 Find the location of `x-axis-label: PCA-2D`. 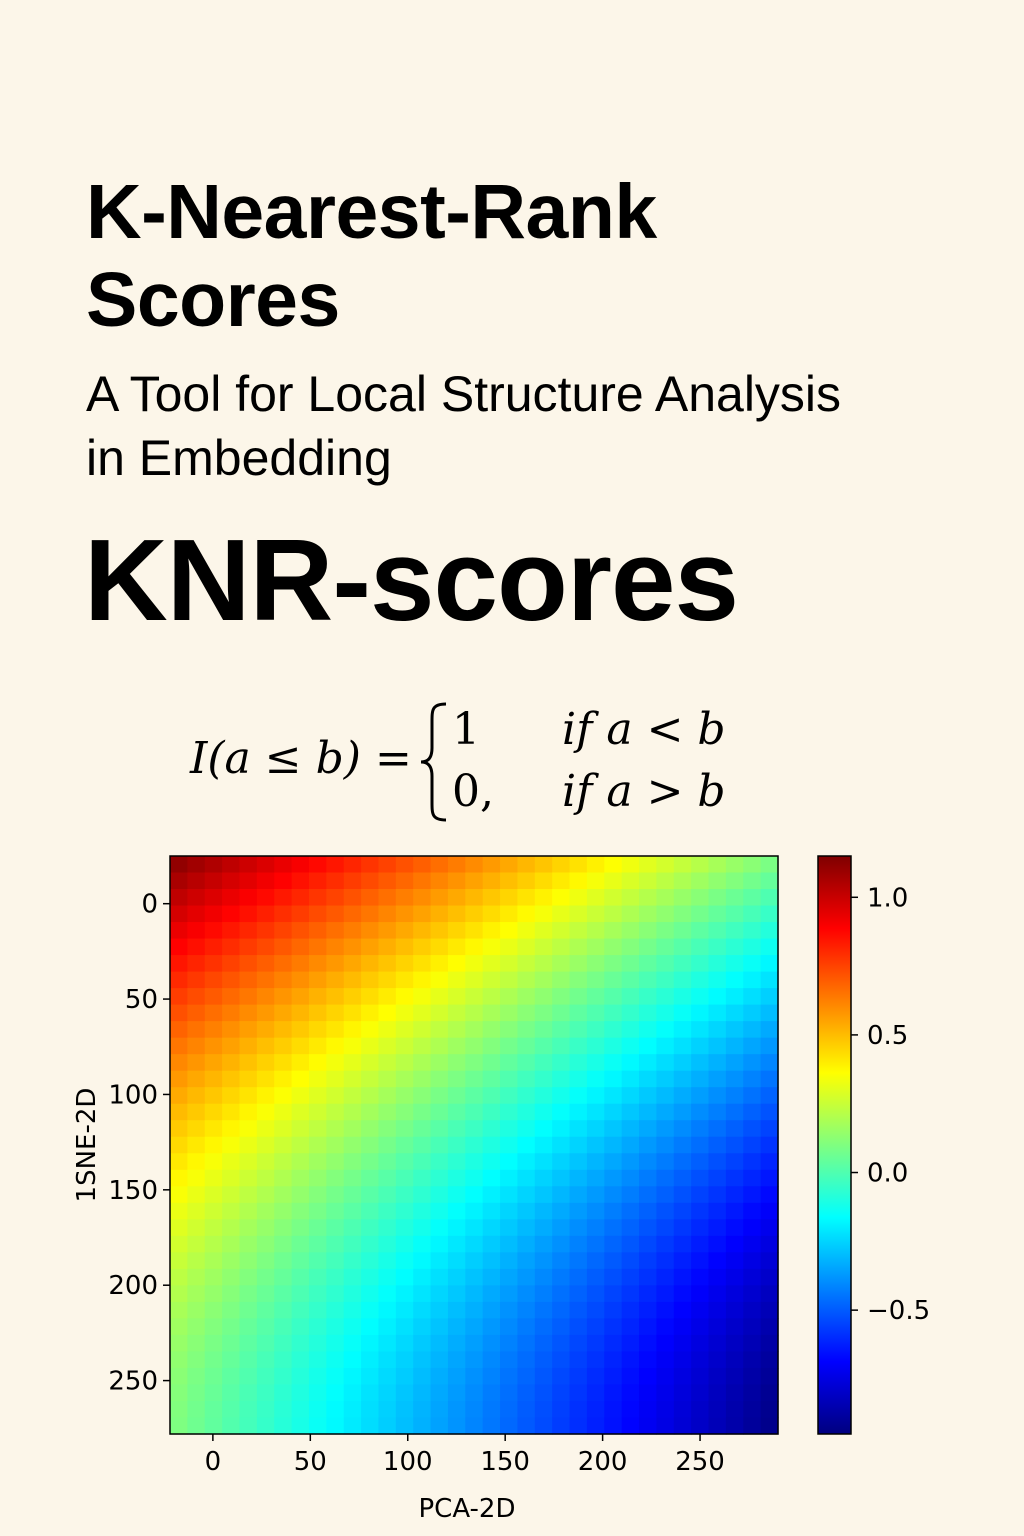

x-axis-label: PCA-2D is located at coordinates (467, 1509).